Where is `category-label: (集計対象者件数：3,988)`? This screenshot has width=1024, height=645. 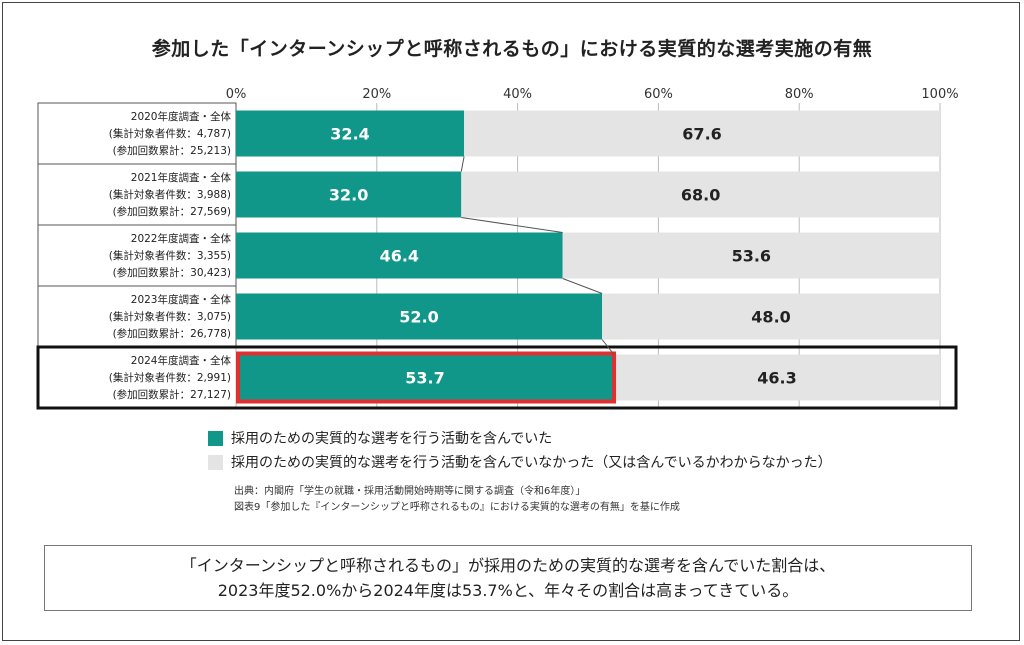 category-label: (集計対象者件数：3,988) is located at coordinates (170, 194).